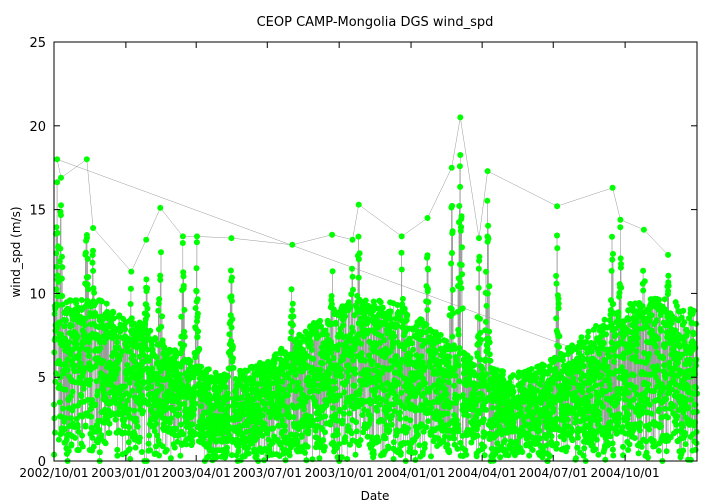 The height and width of the screenshot is (504, 720). What do you see at coordinates (37, 127) in the screenshot?
I see `y-tick-label: 20` at bounding box center [37, 127].